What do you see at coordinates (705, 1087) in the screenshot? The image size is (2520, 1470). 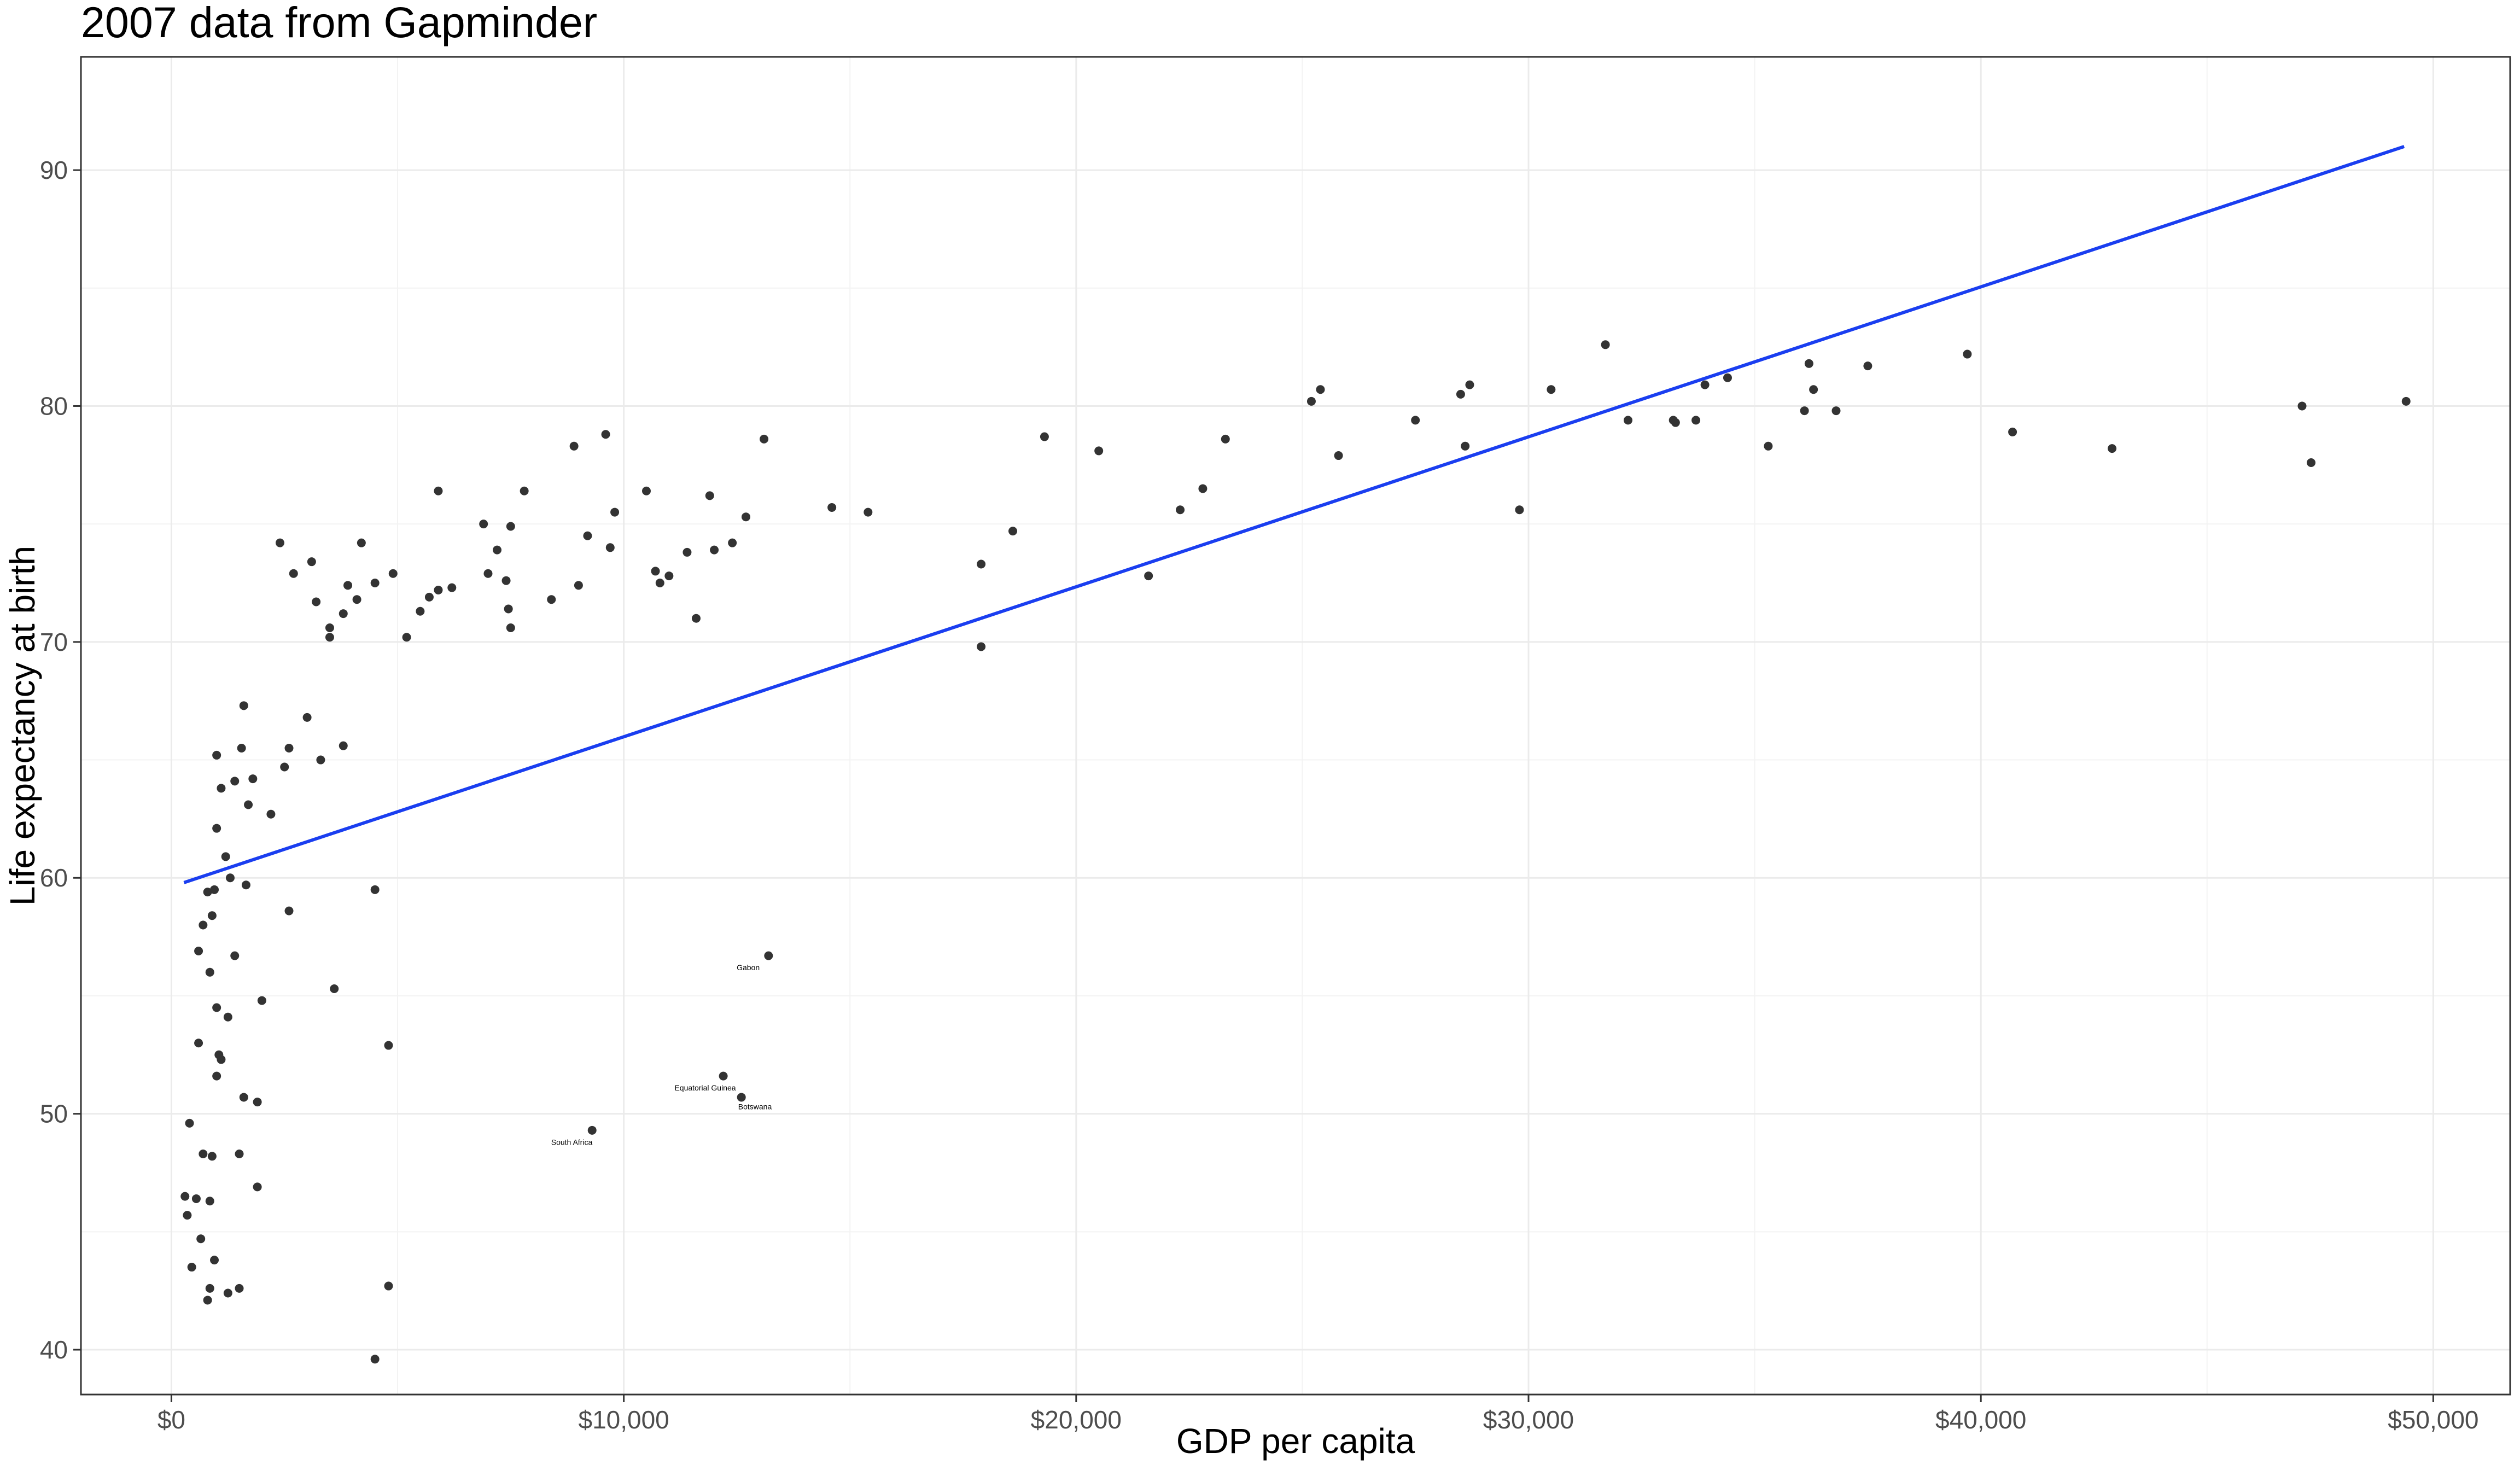 I see `point-annotation: Equatorial Guinea` at bounding box center [705, 1087].